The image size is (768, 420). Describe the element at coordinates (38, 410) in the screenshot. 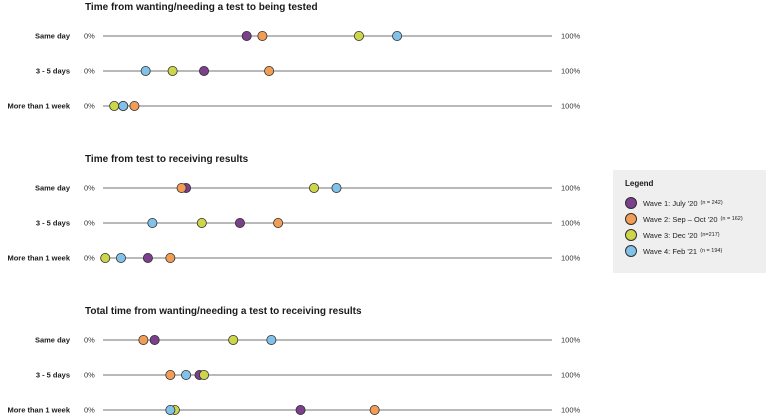

I see `row-label-p3-r3: More than 1 week` at that location.